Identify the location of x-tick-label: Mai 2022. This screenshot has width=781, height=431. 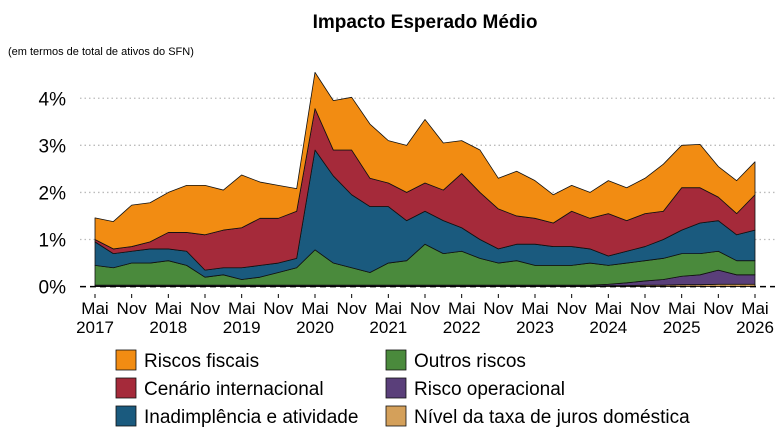
(462, 318).